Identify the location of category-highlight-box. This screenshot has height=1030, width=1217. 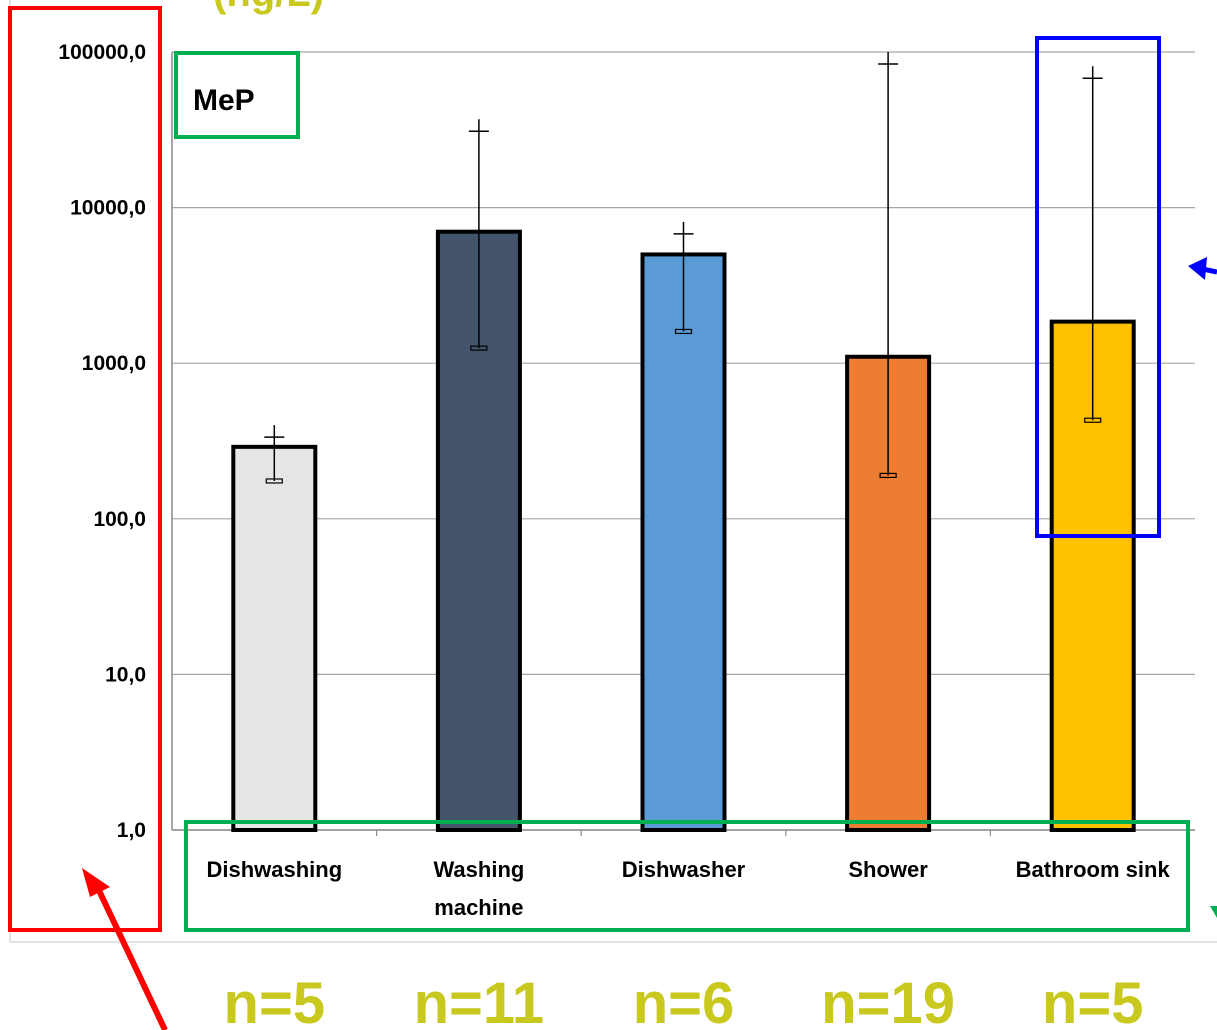
(687, 876).